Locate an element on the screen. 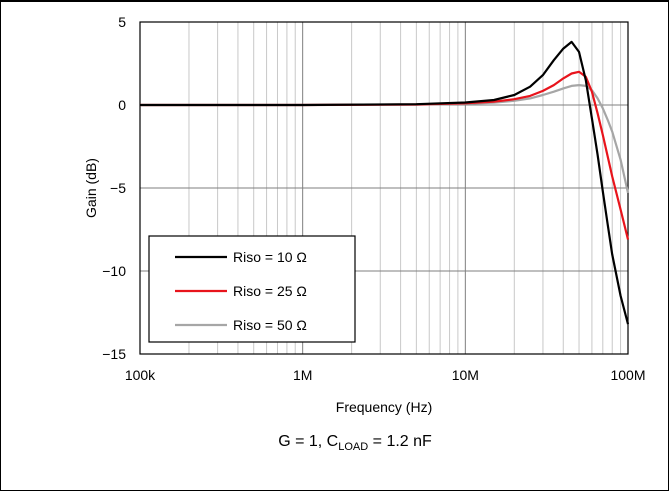  legend-label: Riso = 25 Ω is located at coordinates (270, 291).